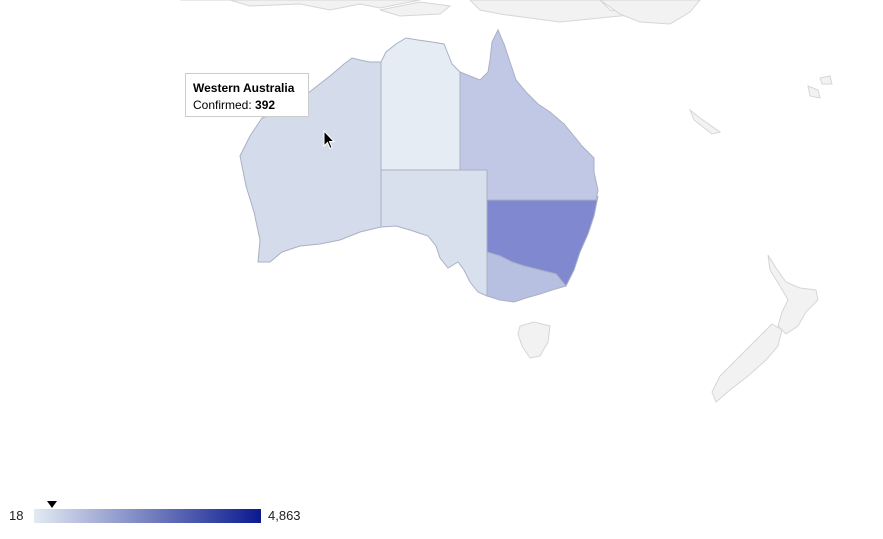 The width and height of the screenshot is (883, 539). What do you see at coordinates (534, 340) in the screenshot?
I see `tasmania-land` at bounding box center [534, 340].